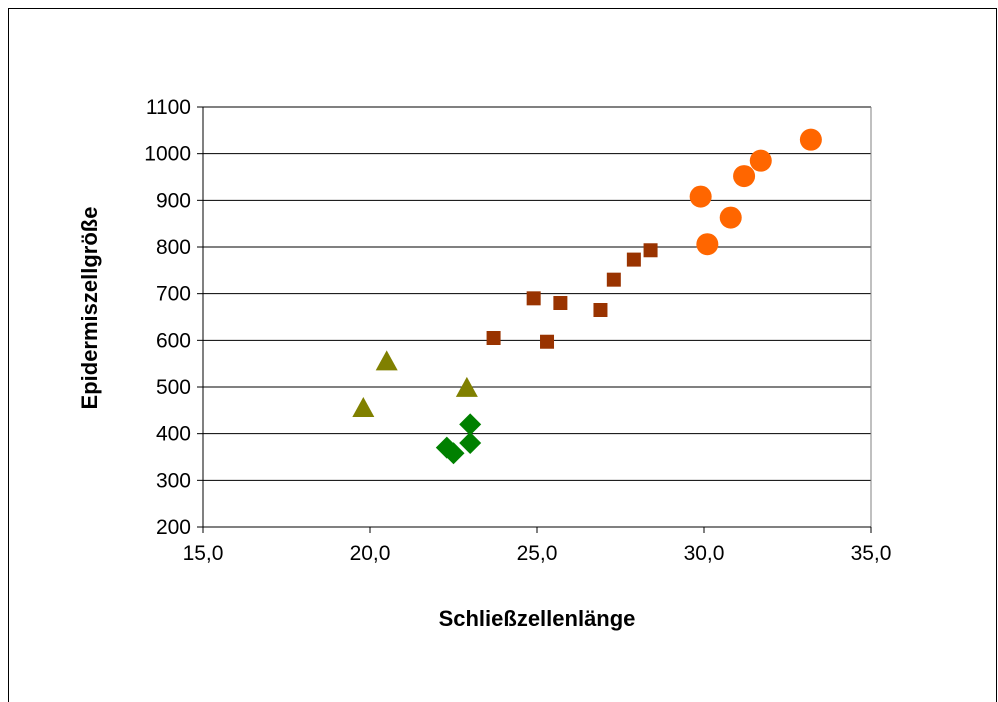 This screenshot has height=702, width=998. I want to click on y-tick-label: 600, so click(173, 340).